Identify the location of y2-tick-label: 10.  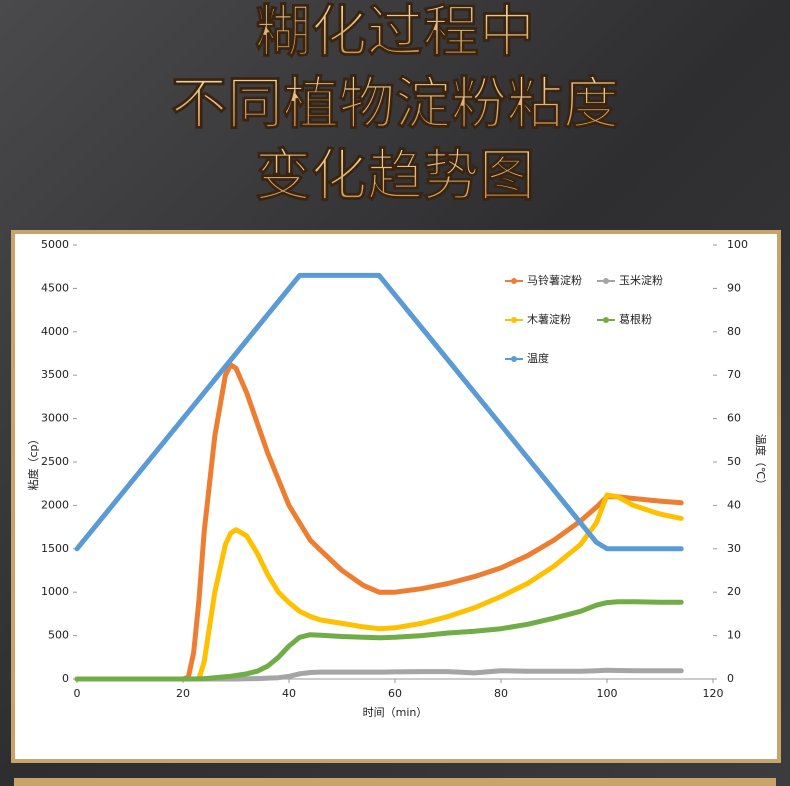
(734, 635).